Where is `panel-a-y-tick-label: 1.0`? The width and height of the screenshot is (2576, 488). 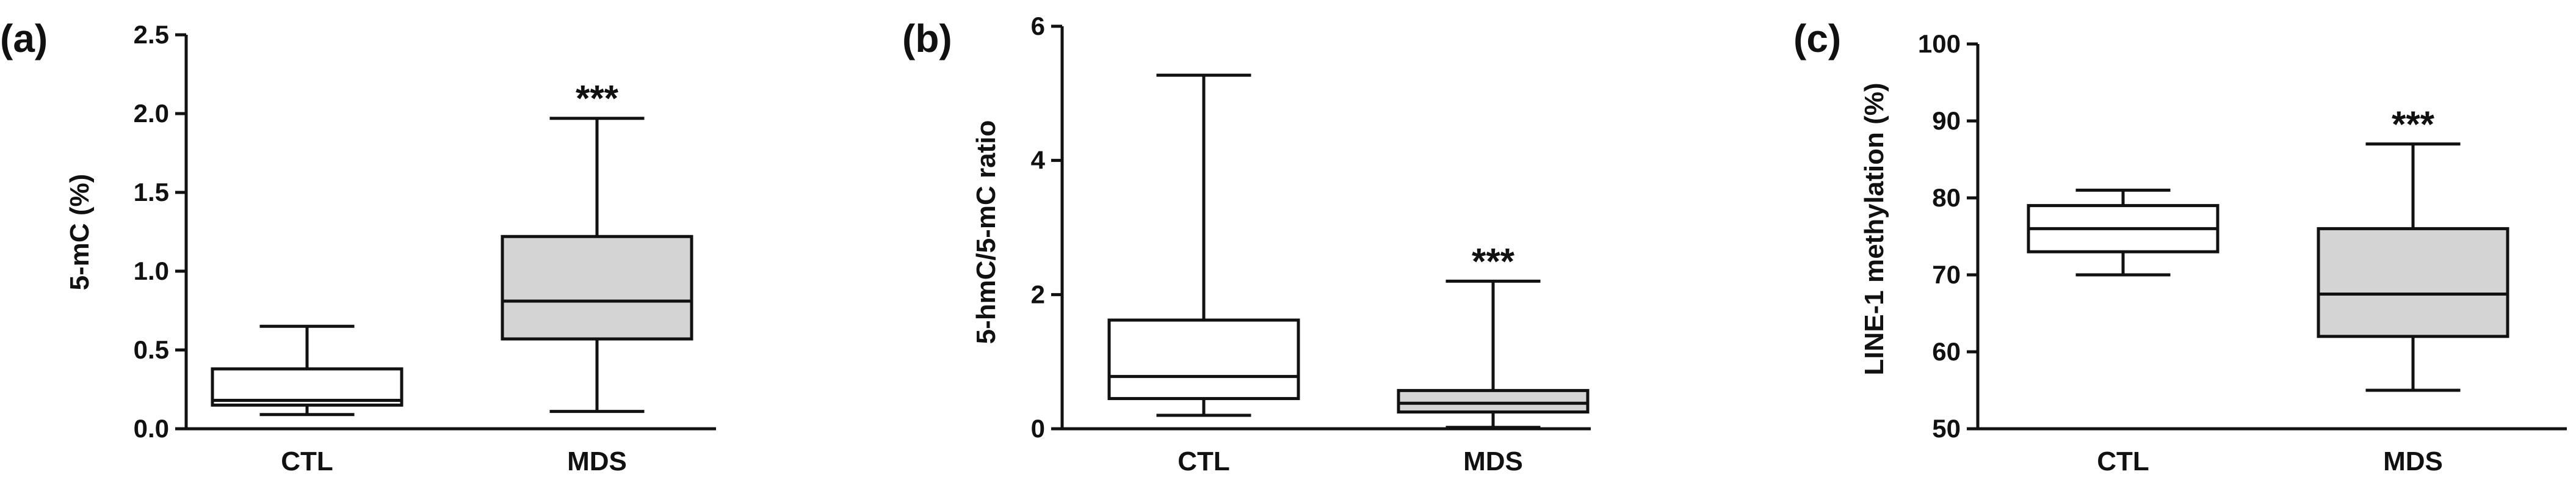 panel-a-y-tick-label: 1.0 is located at coordinates (151, 271).